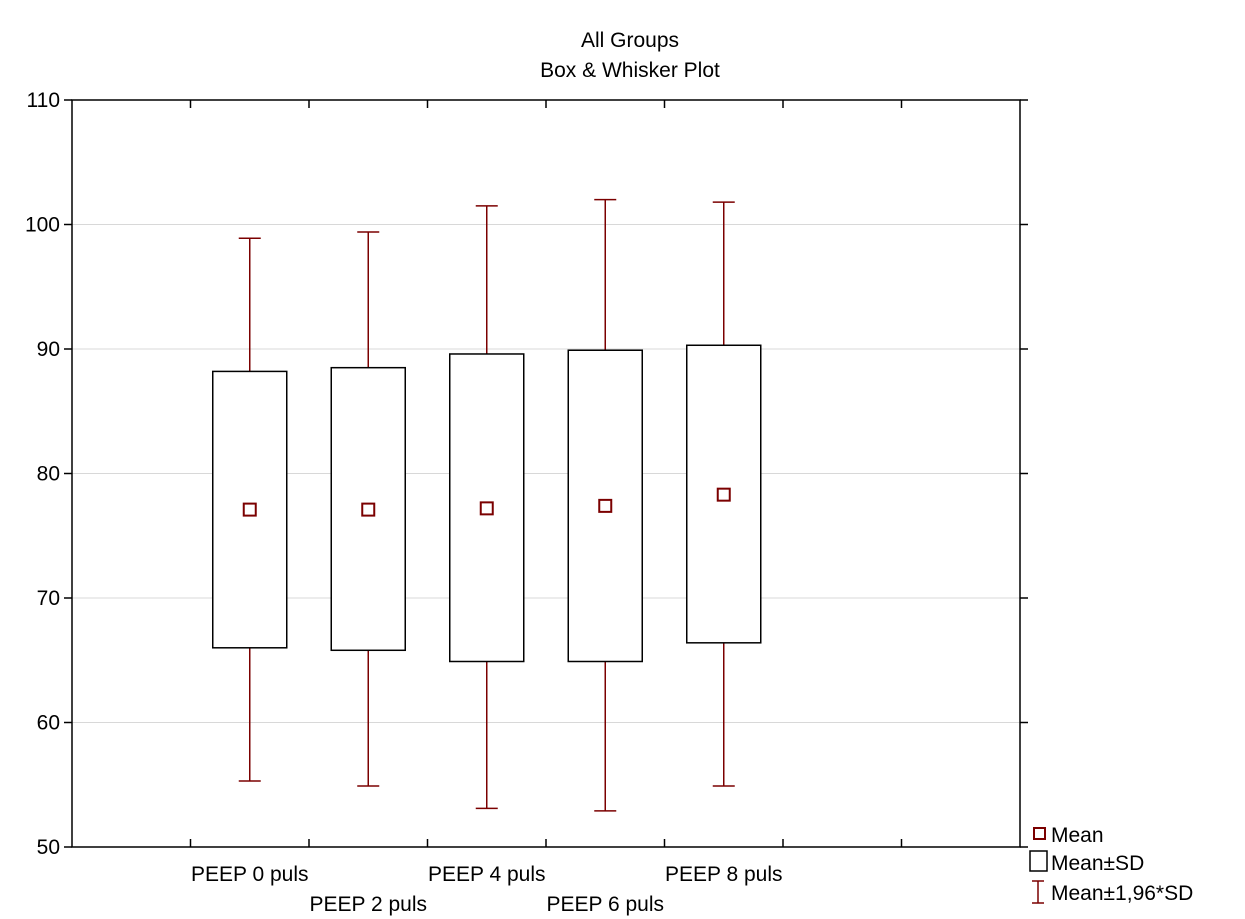 Image resolution: width=1245 pixels, height=919 pixels. What do you see at coordinates (1097, 863) in the screenshot?
I see `legend-label: Mean±SD` at bounding box center [1097, 863].